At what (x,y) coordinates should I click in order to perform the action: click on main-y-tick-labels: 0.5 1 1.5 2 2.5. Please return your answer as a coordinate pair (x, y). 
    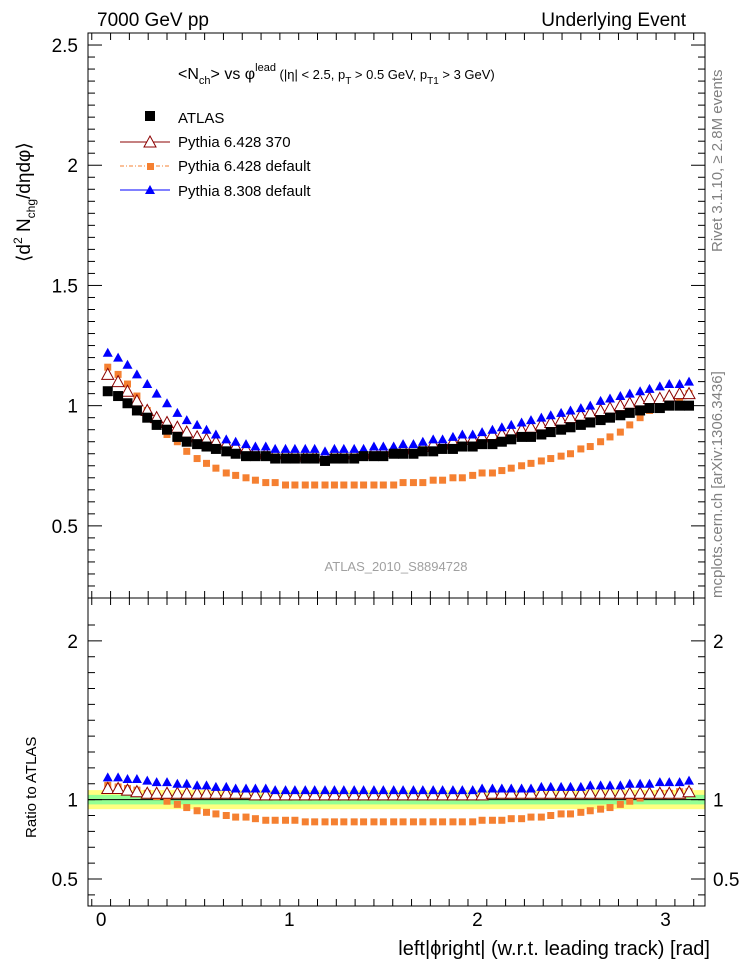
    Looking at the image, I should click on (65, 287).